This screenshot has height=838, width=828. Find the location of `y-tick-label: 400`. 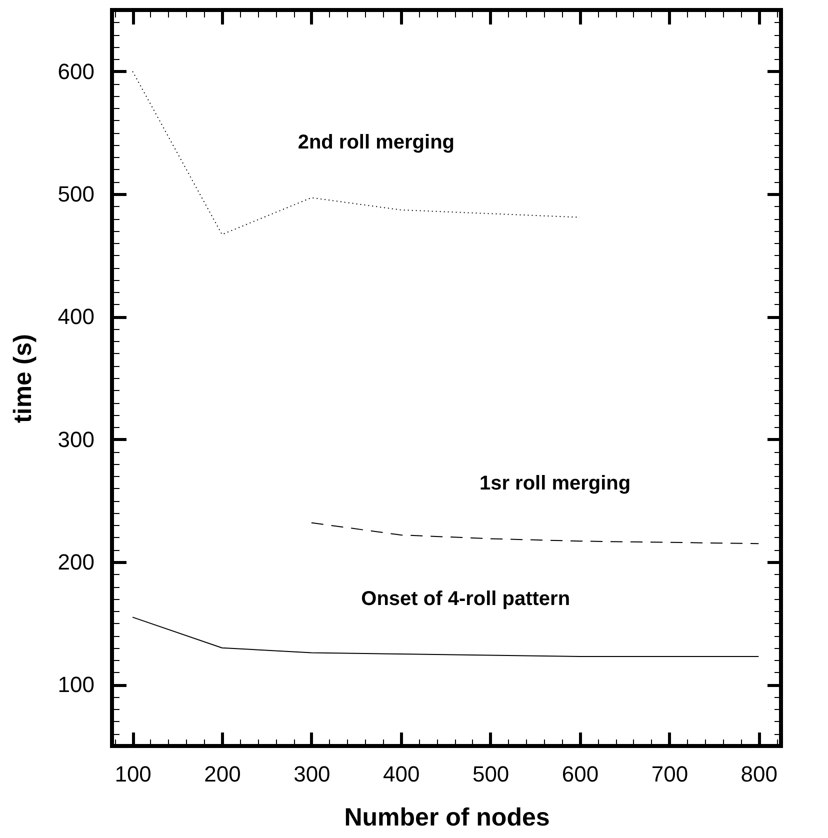

y-tick-label: 400 is located at coordinates (76, 317).